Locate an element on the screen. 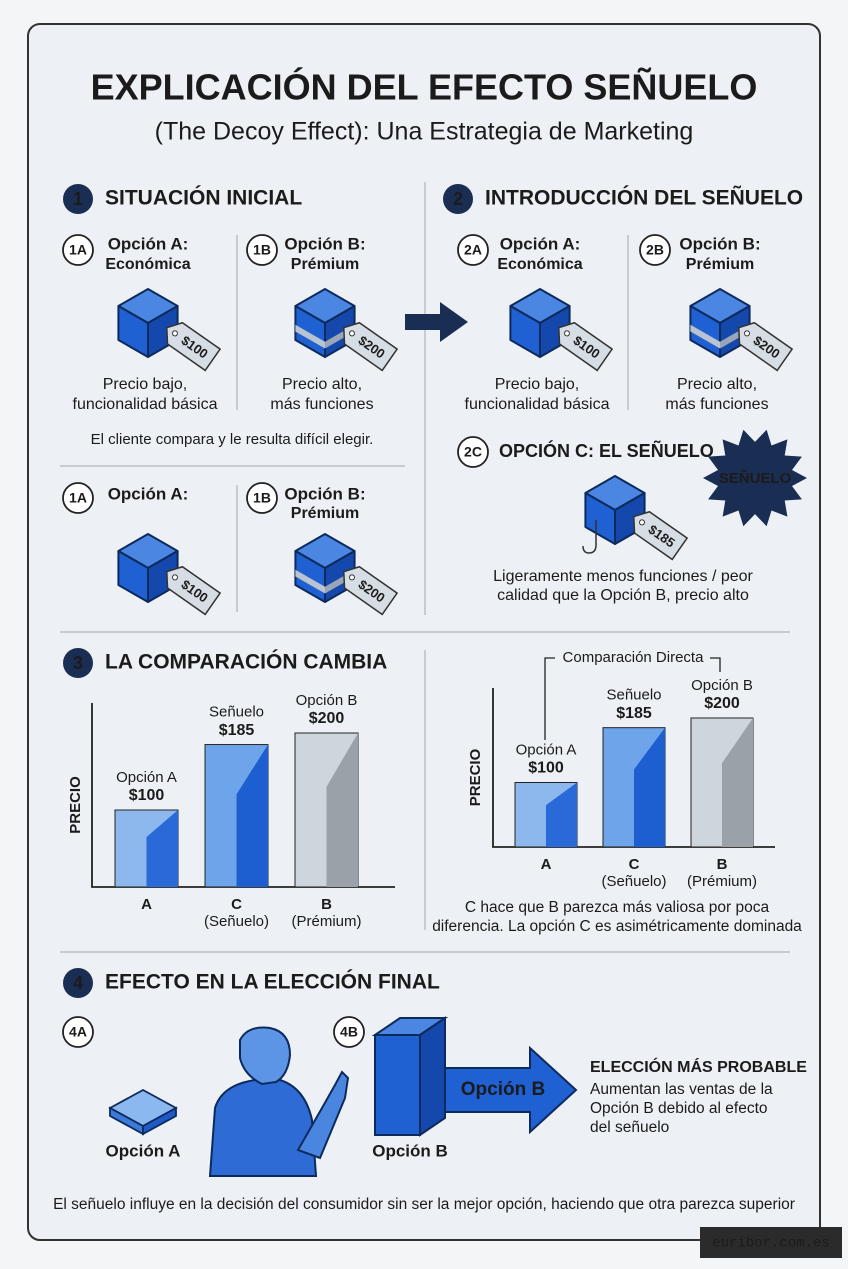 This screenshot has height=1269, width=848. title: EXPLICACIÓN DEL EFECTO SEÑUELO is located at coordinates (424, 87).